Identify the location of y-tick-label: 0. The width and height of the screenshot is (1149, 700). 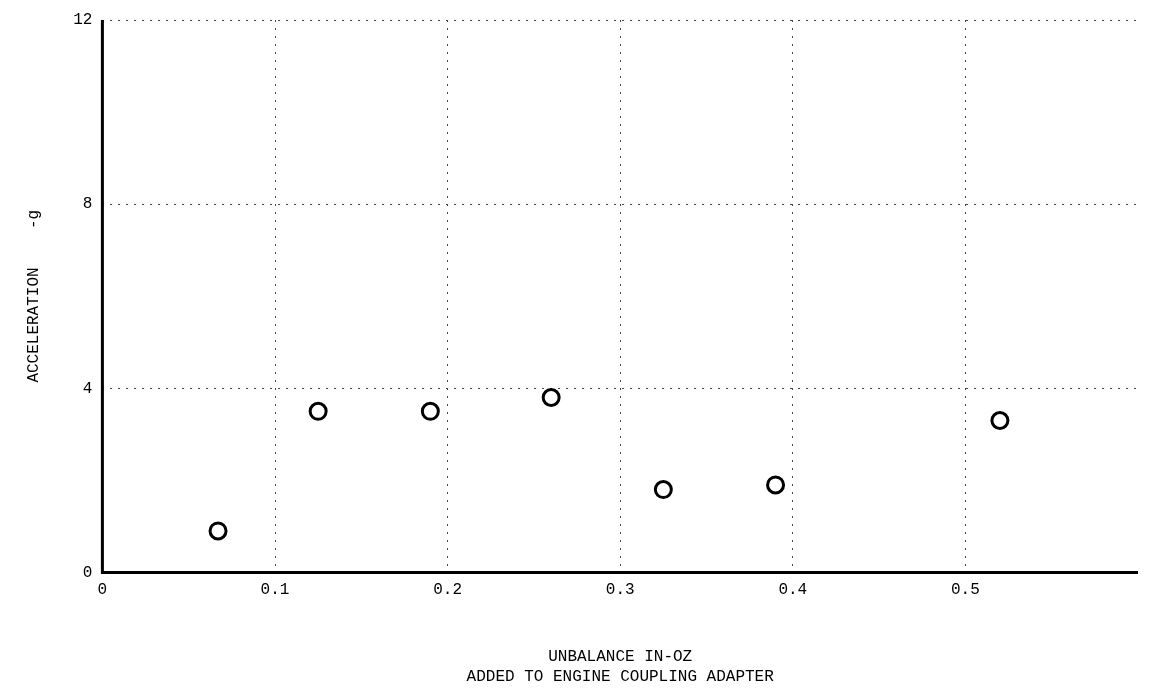
(87, 572).